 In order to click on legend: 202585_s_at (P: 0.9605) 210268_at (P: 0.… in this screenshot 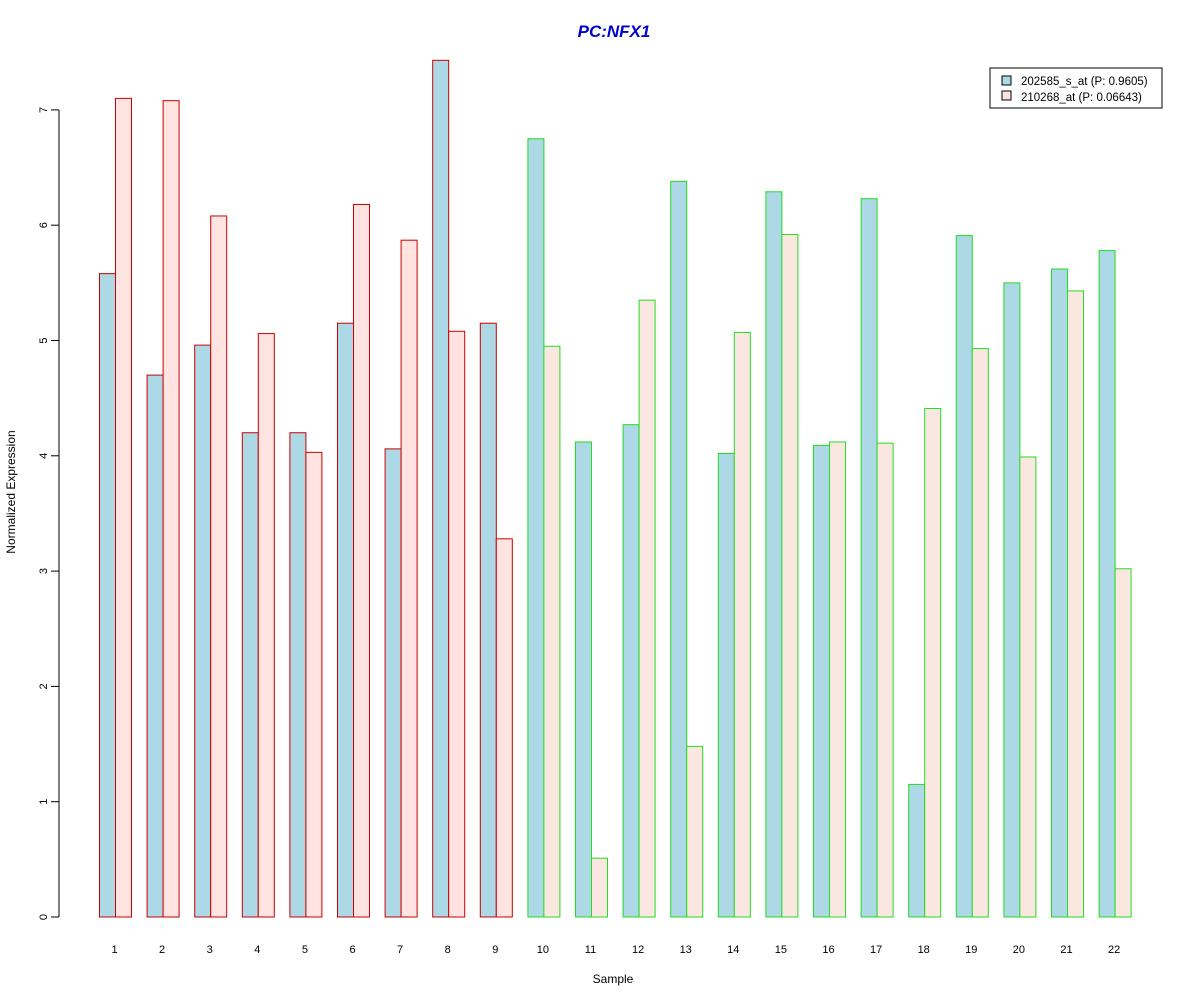, I will do `click(1076, 88)`.